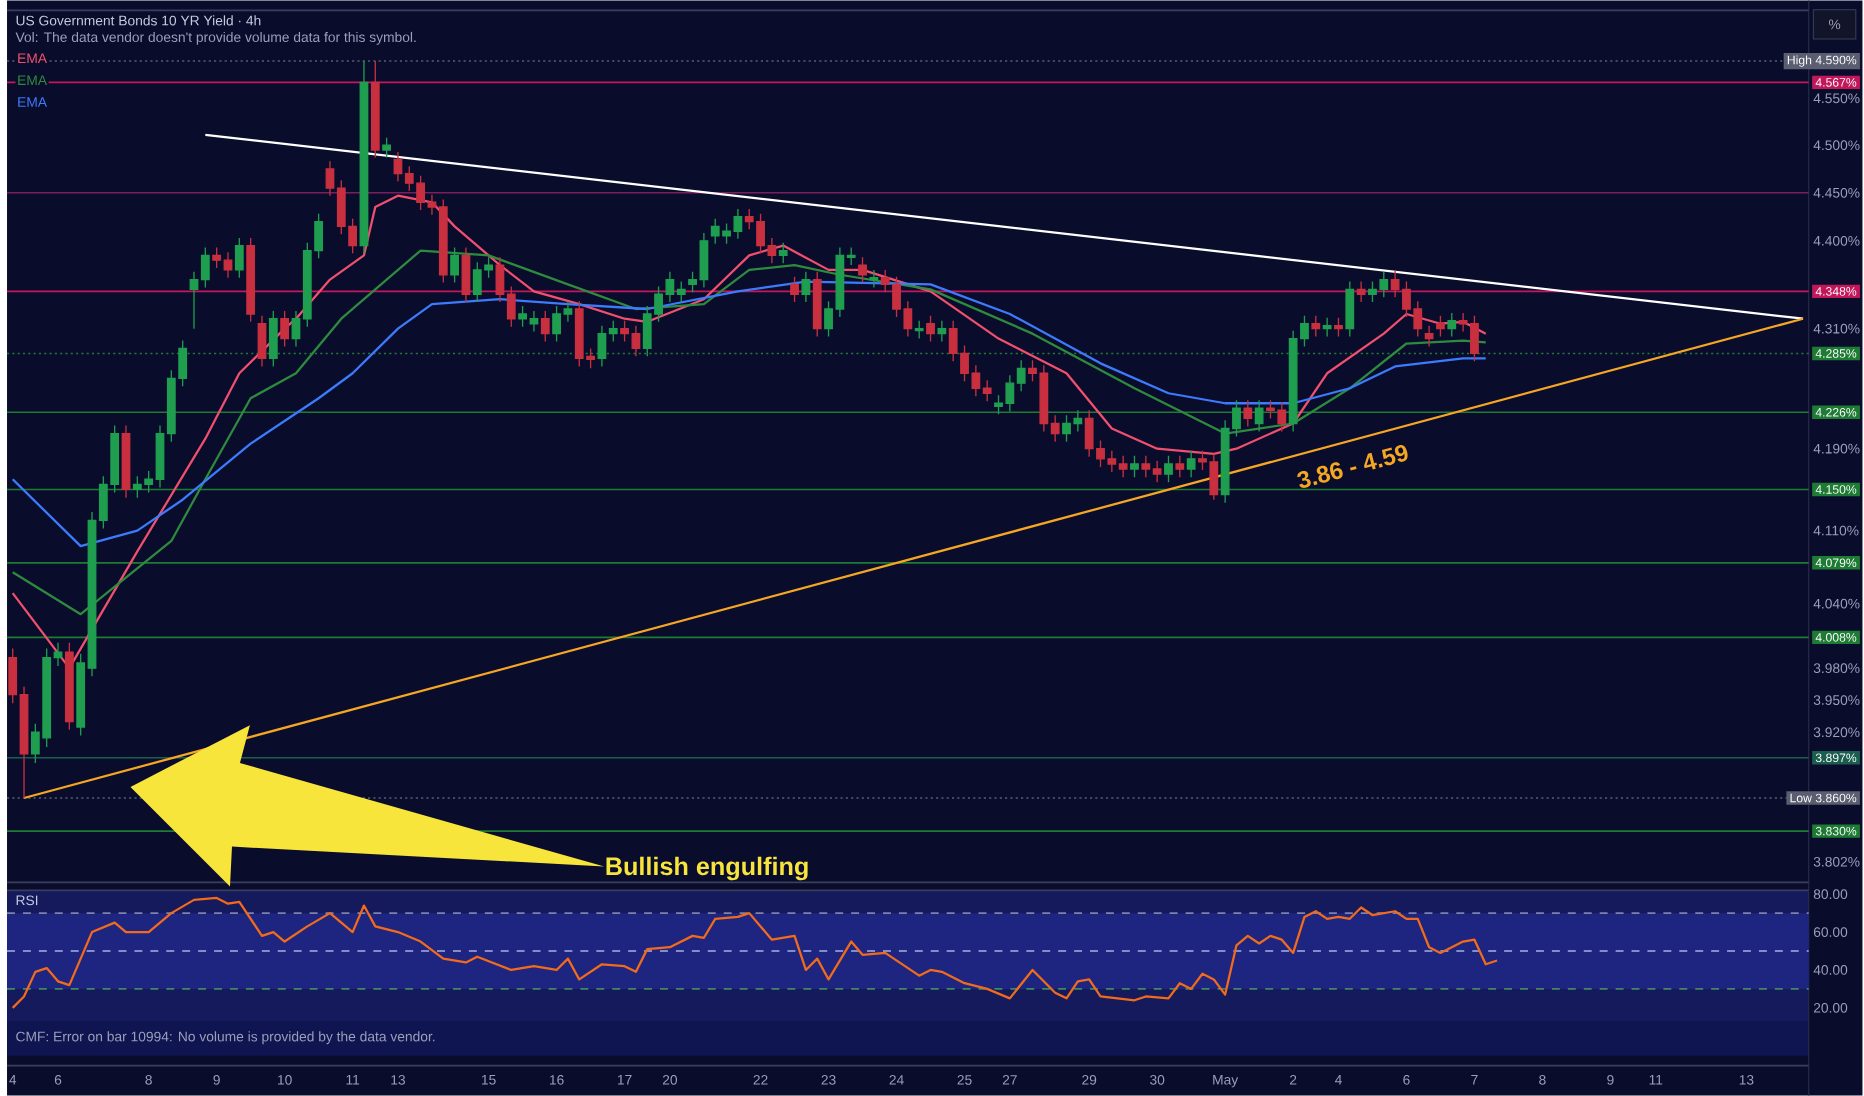 This screenshot has width=1864, height=1096. What do you see at coordinates (707, 868) in the screenshot?
I see `annotation: Bullish engulfing` at bounding box center [707, 868].